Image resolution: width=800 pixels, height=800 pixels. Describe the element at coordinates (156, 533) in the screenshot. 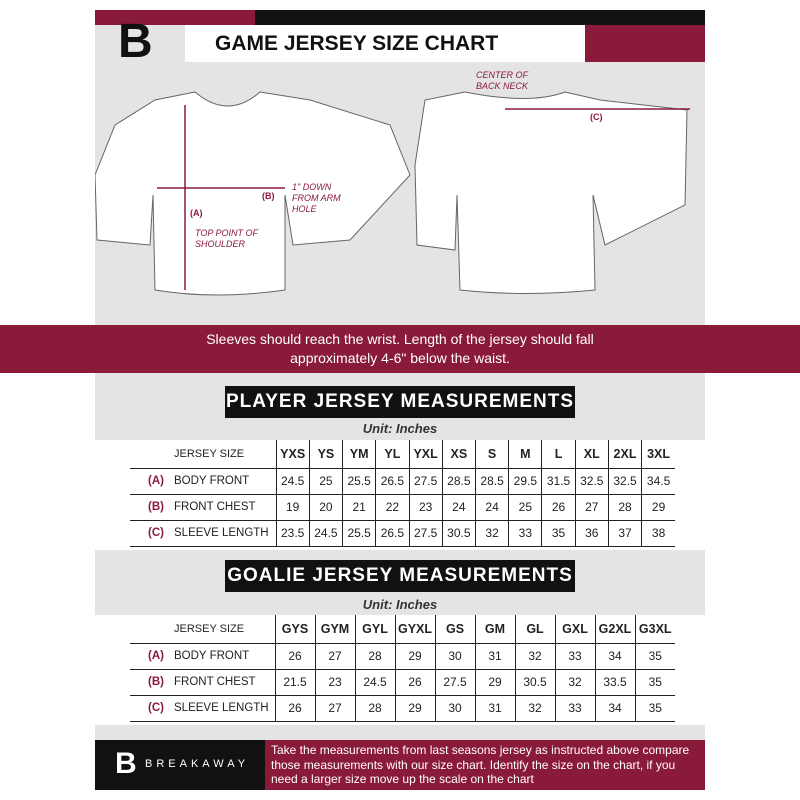

I see `measurement-letter: (C)` at that location.